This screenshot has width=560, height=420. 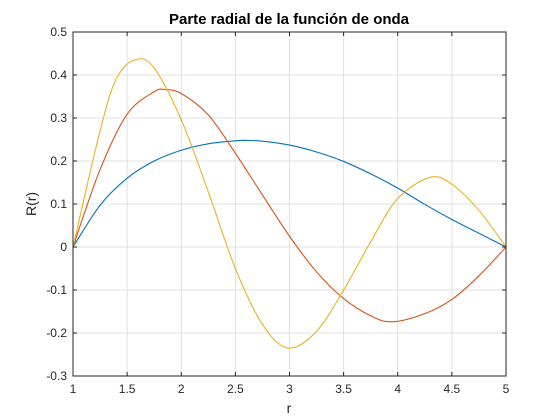 What do you see at coordinates (397, 389) in the screenshot?
I see `x-tick-label: 4` at bounding box center [397, 389].